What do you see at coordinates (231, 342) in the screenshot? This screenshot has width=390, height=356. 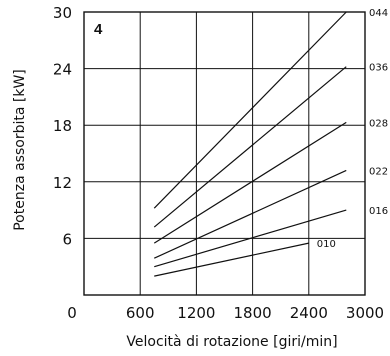 I see `x-axis-label: Velocità di rotazione [giri/min]` at bounding box center [231, 342].